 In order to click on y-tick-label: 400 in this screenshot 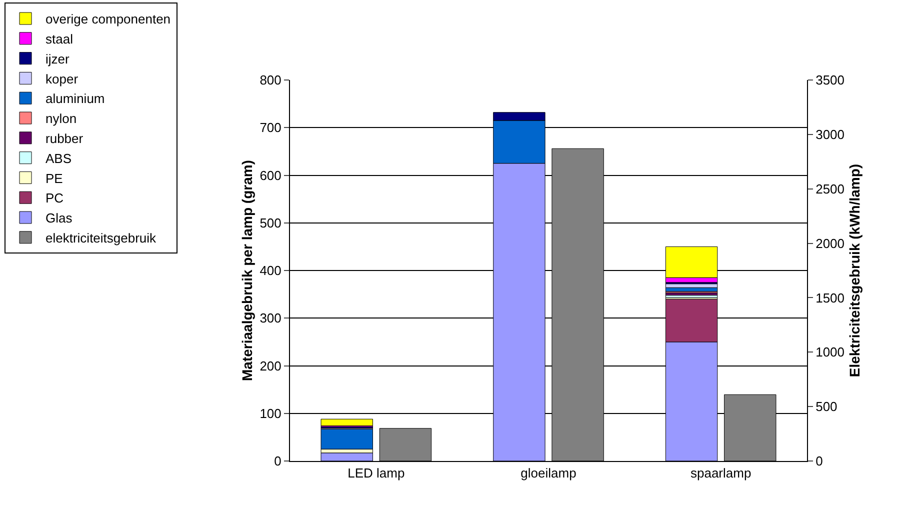, I will do `click(271, 270)`.